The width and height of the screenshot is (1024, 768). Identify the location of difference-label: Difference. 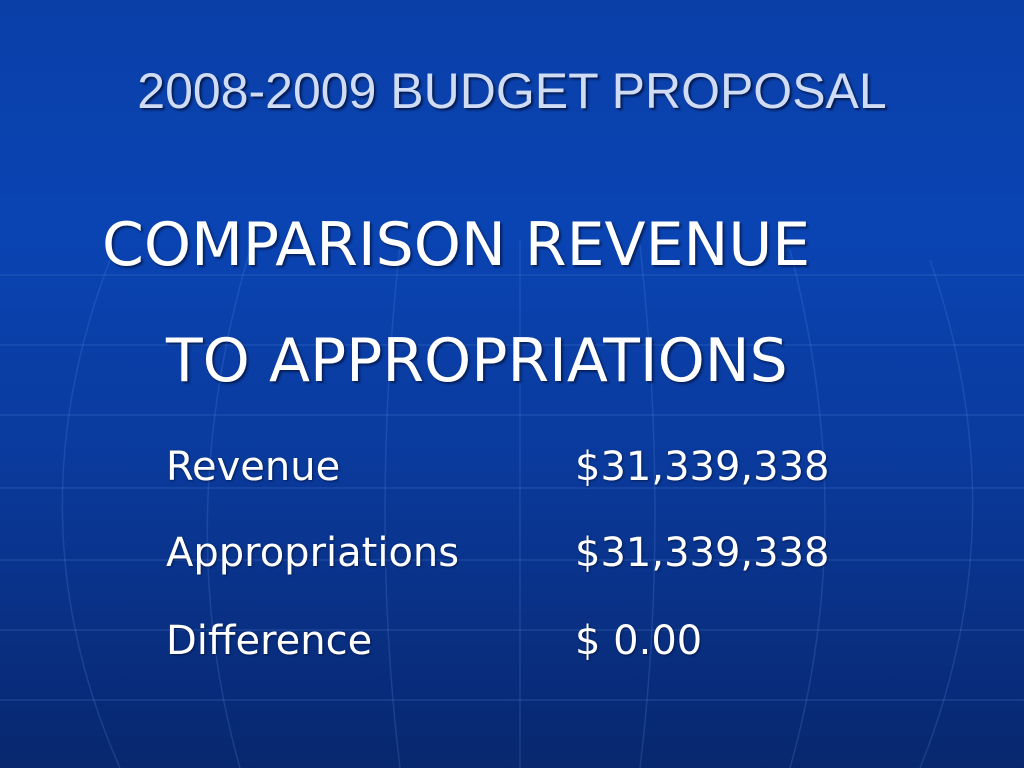
(269, 641).